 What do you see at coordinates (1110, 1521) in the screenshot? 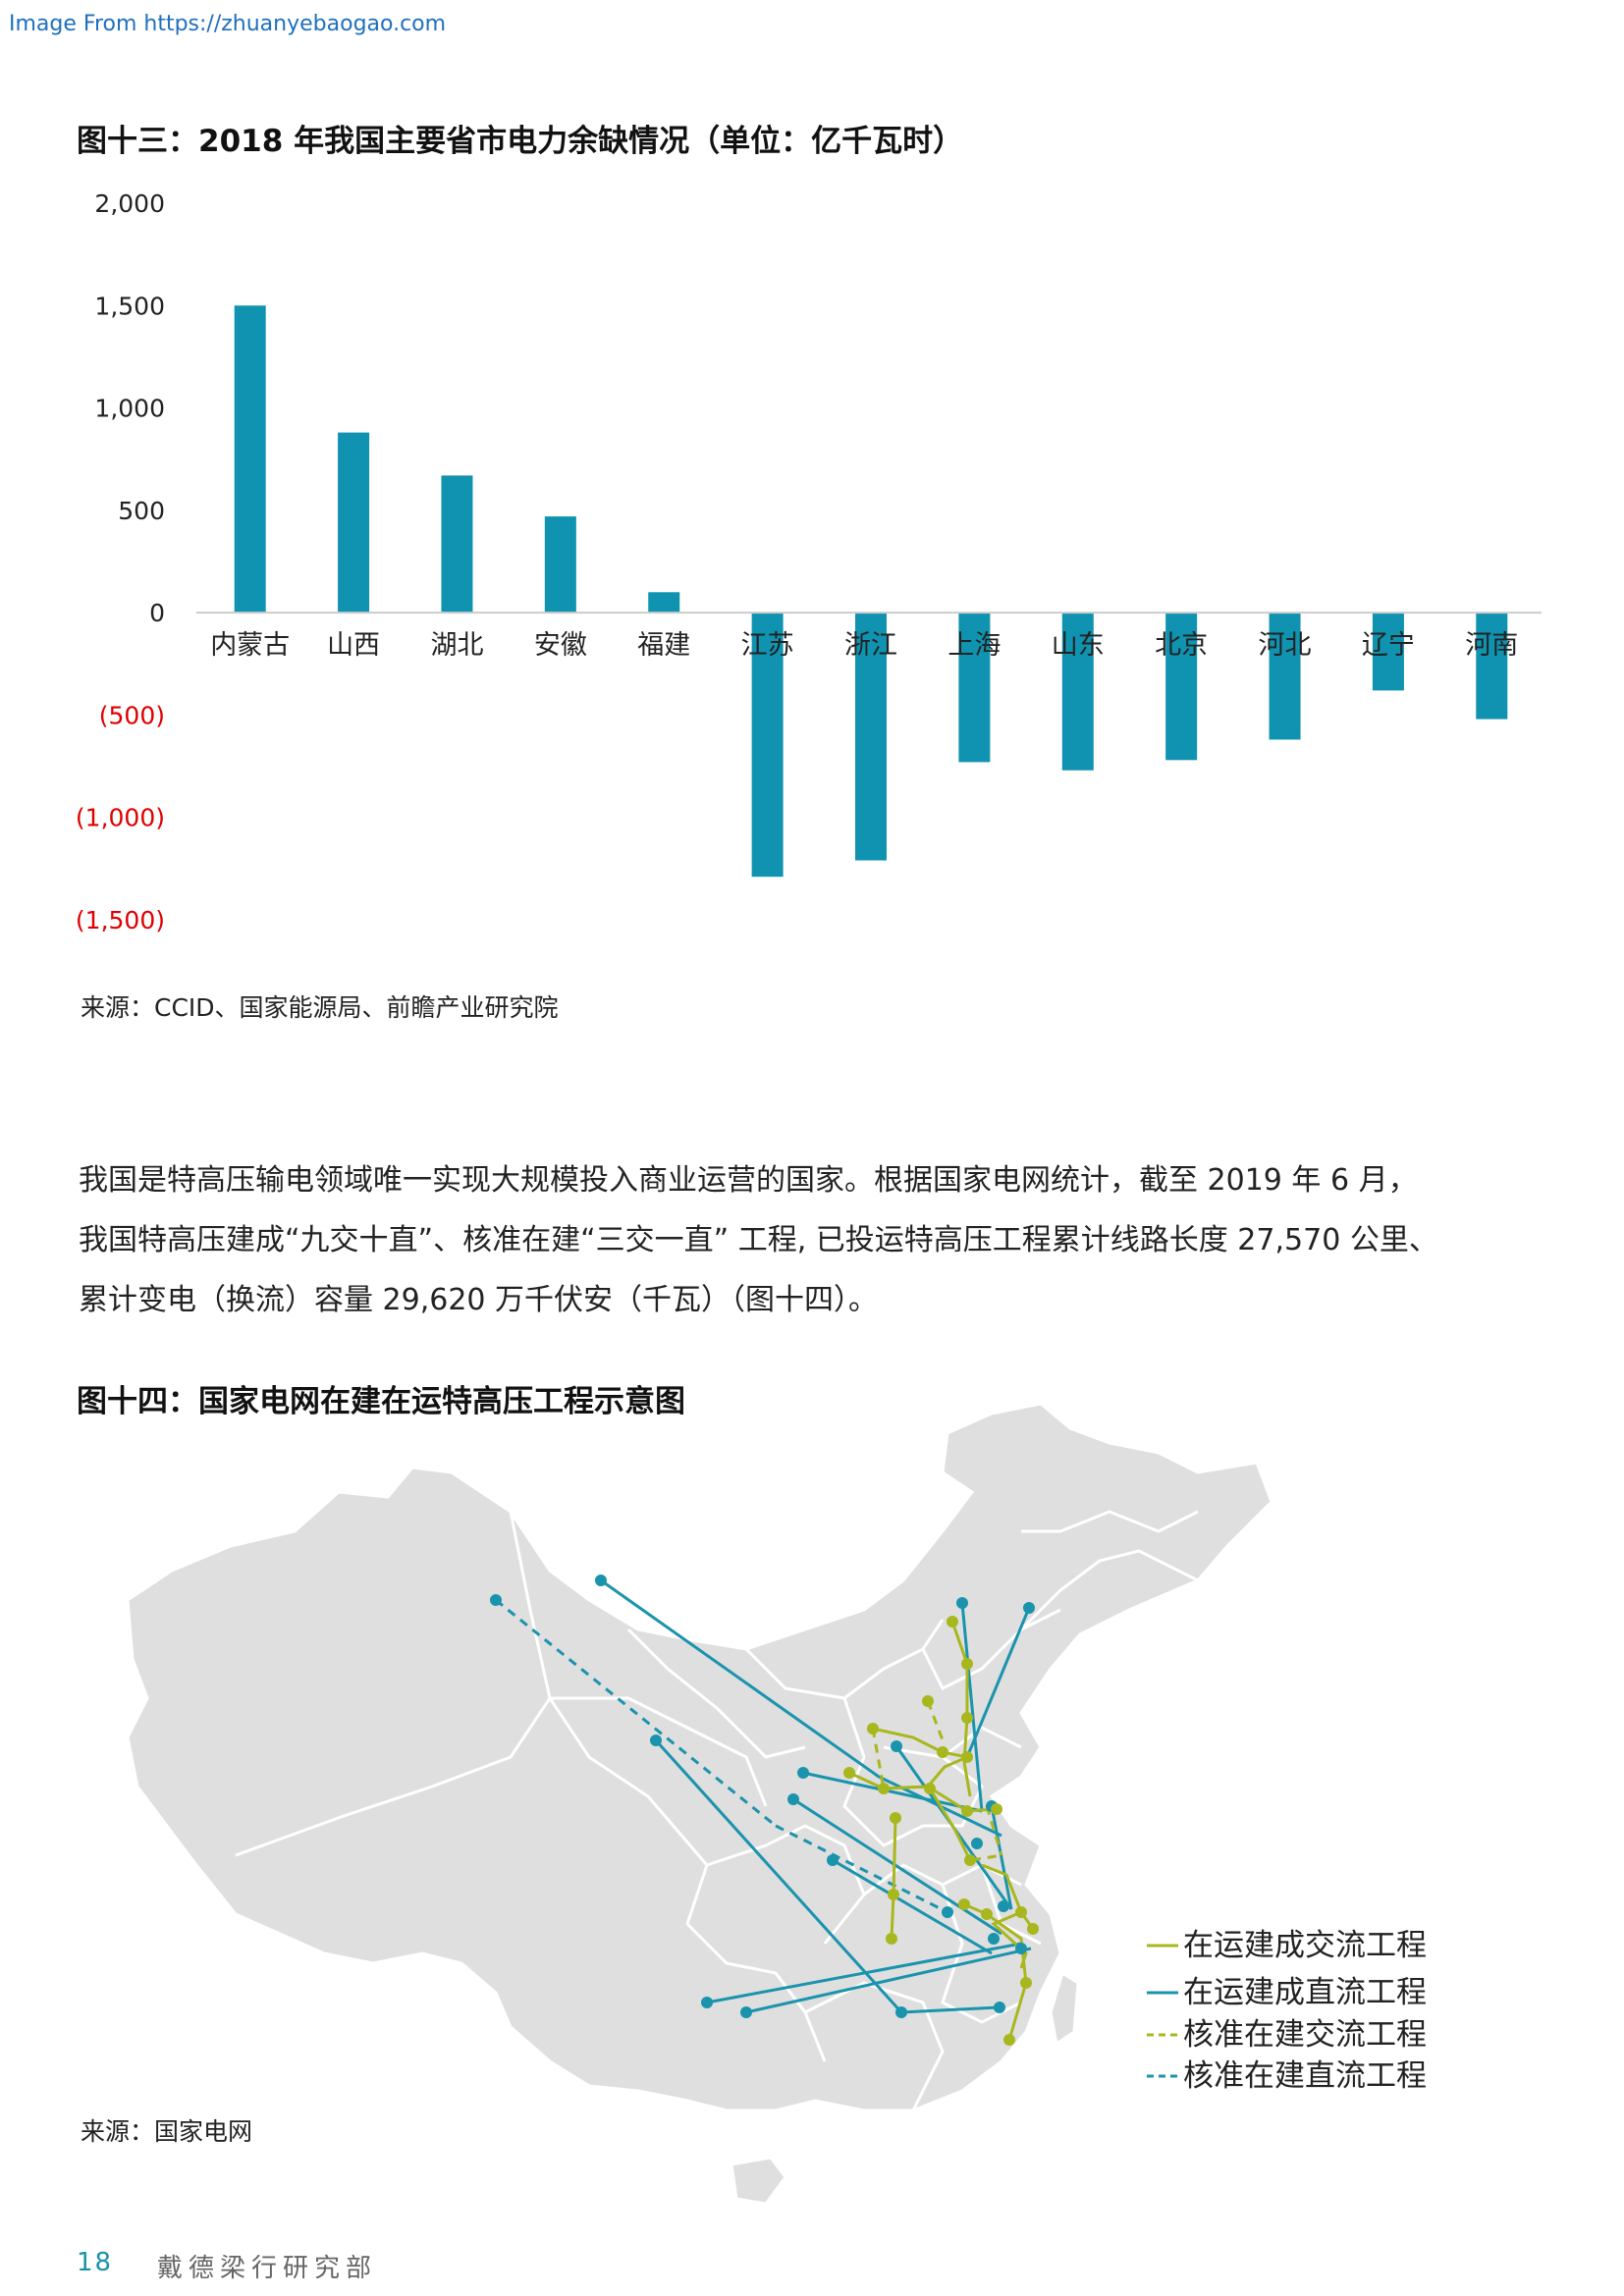
I see `border-heilongjiang` at bounding box center [1110, 1521].